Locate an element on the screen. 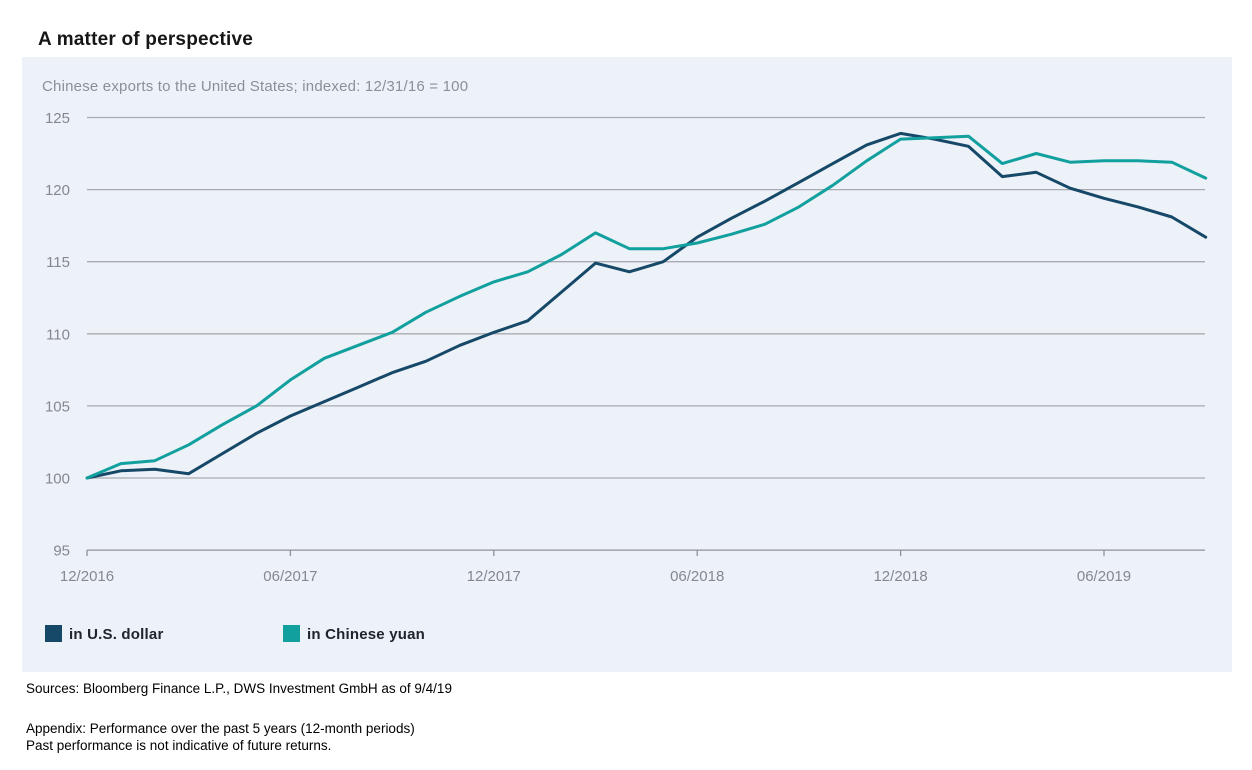  y-tick-label: 95 is located at coordinates (61, 551).